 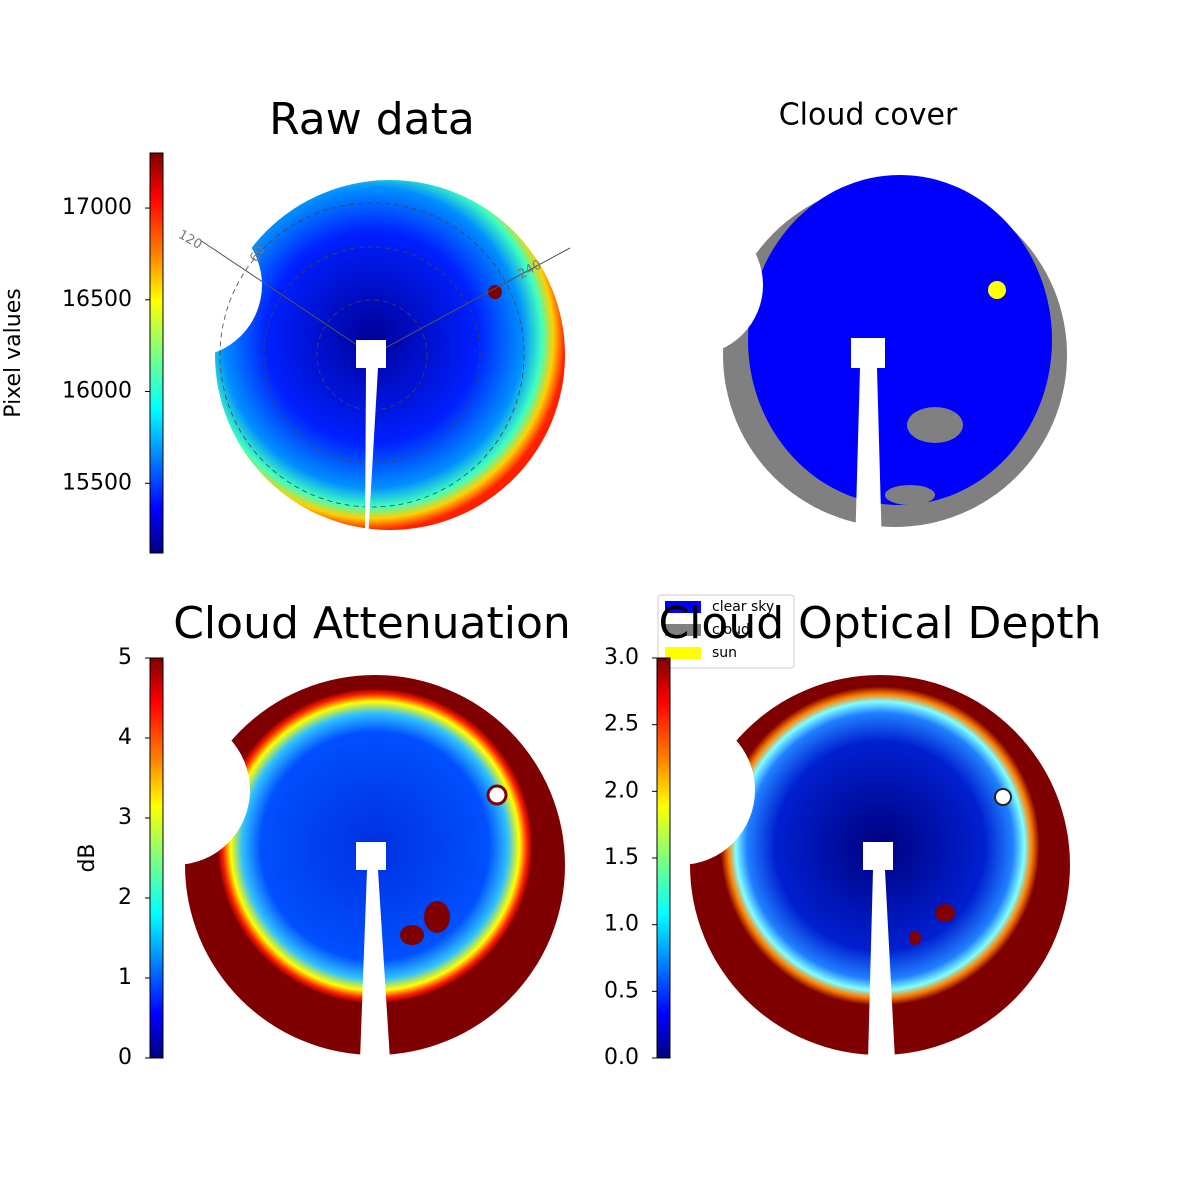 I want to click on colorbar-tick-label: 4, so click(x=125, y=737).